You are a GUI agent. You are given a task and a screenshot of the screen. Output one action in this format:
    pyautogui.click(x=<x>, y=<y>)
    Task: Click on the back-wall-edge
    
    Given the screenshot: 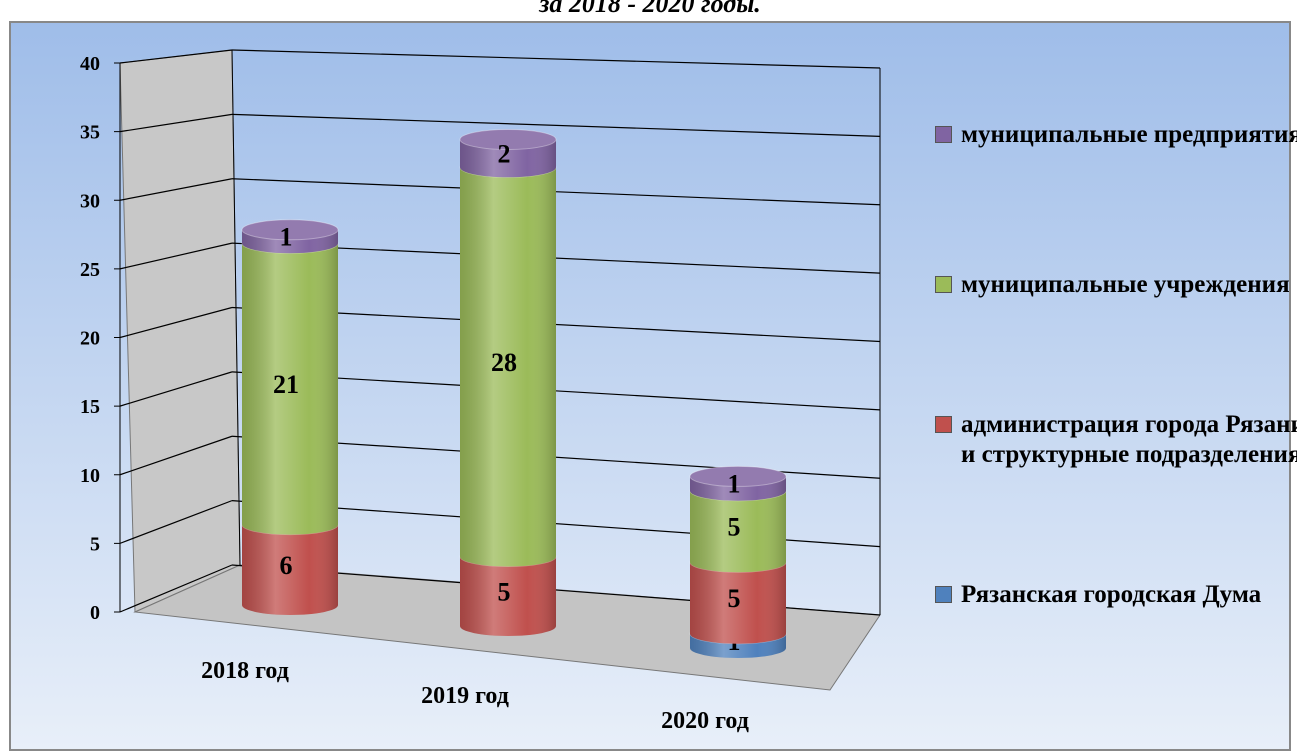 What is the action you would take?
    pyautogui.click(x=236, y=307)
    